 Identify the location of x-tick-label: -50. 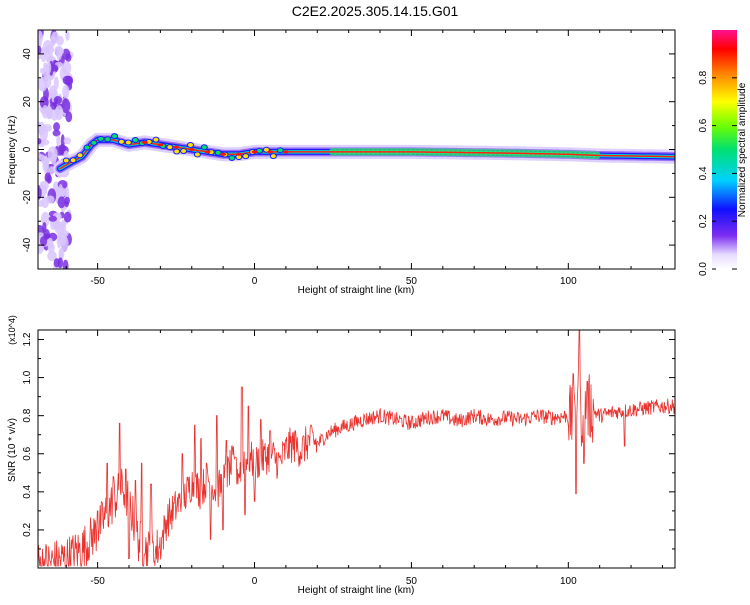
(97, 281).